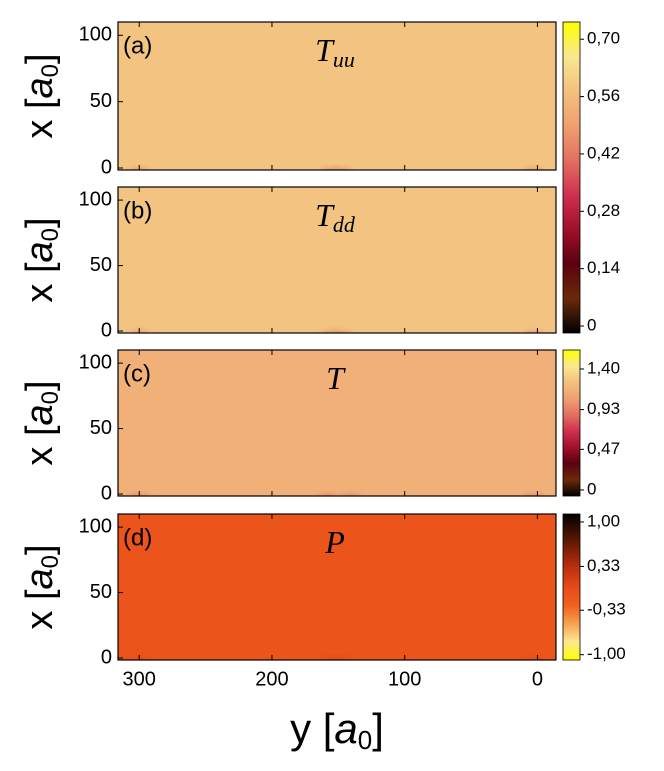 This screenshot has height=771, width=664. I want to click on colorbar-tick-label: 0,70, so click(603, 38).